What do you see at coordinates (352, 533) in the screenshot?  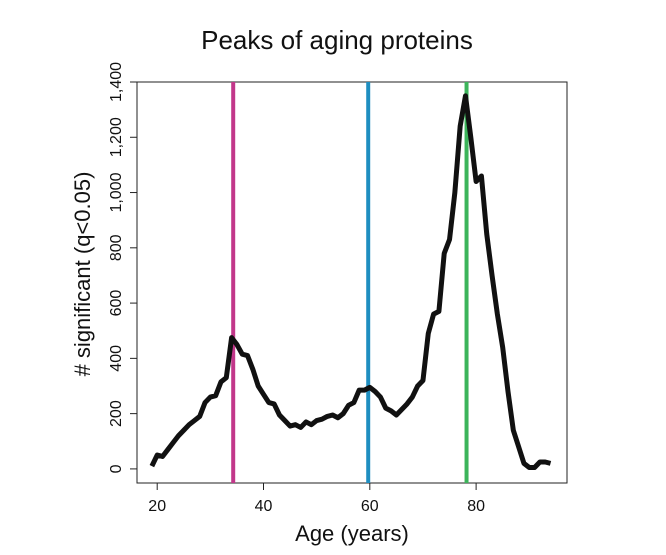 I see `x-axis-label: Age (years)` at bounding box center [352, 533].